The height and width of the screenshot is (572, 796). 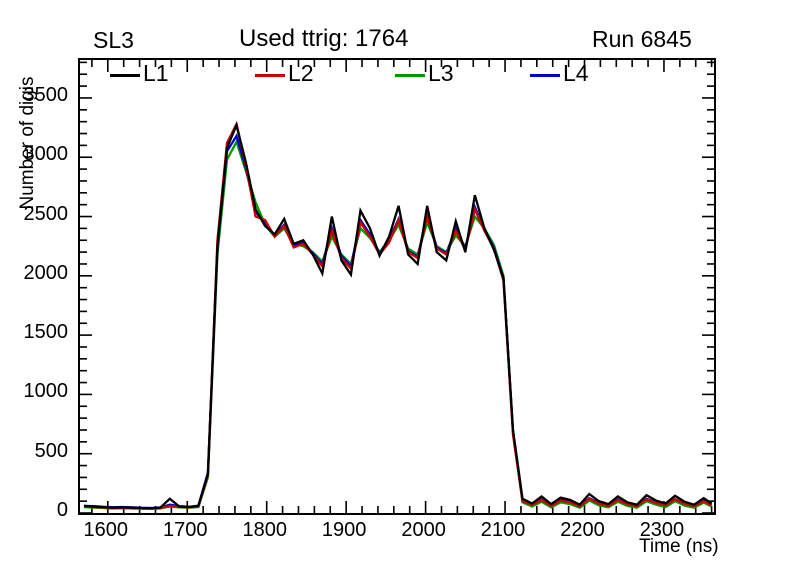 What do you see at coordinates (545, 75) in the screenshot?
I see `legend-swatch-l4` at bounding box center [545, 75].